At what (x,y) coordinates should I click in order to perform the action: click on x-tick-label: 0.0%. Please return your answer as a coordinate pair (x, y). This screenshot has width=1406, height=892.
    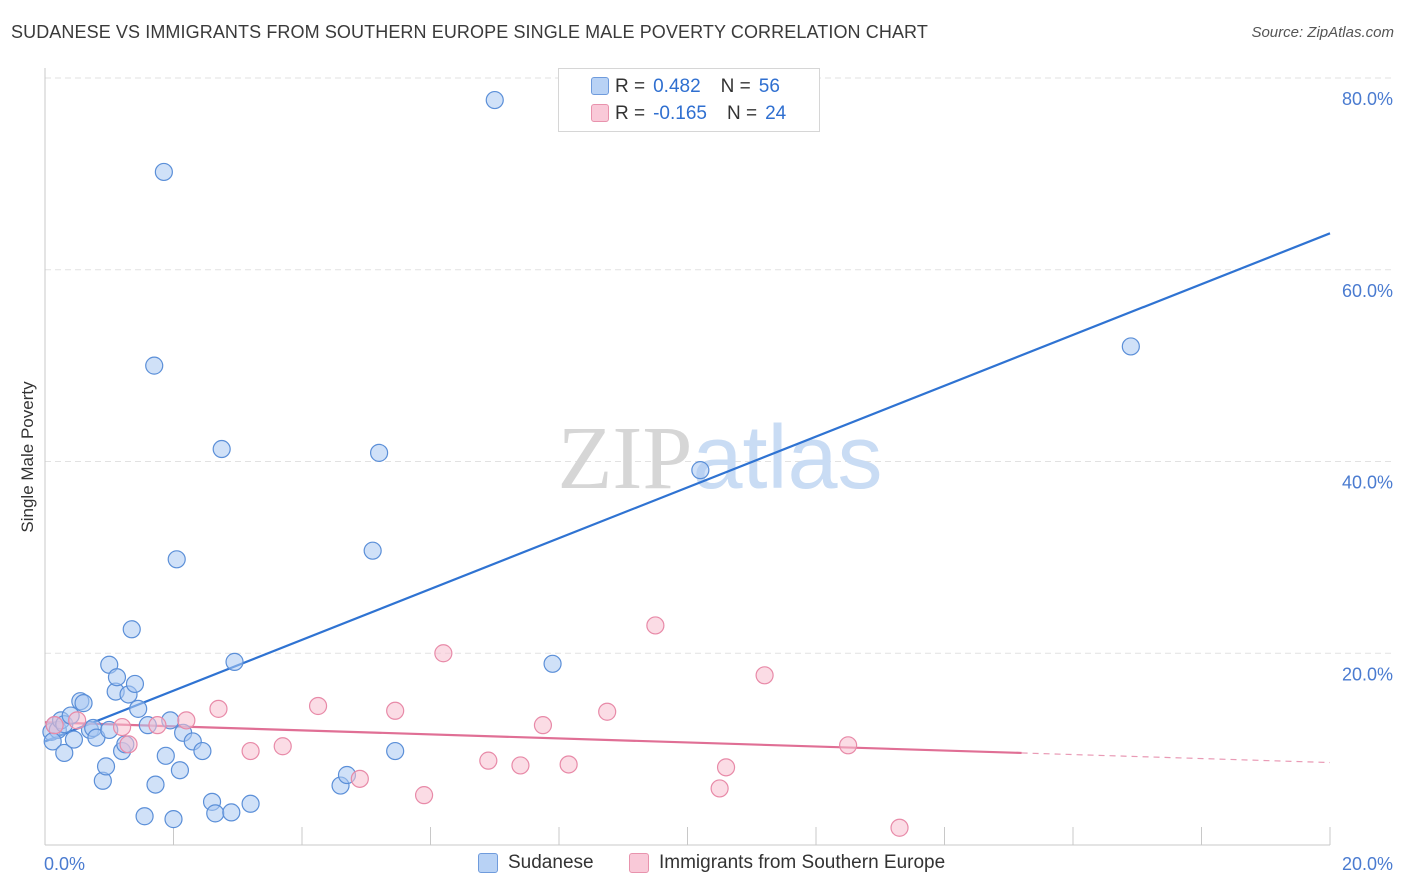
    Looking at the image, I should click on (64, 864).